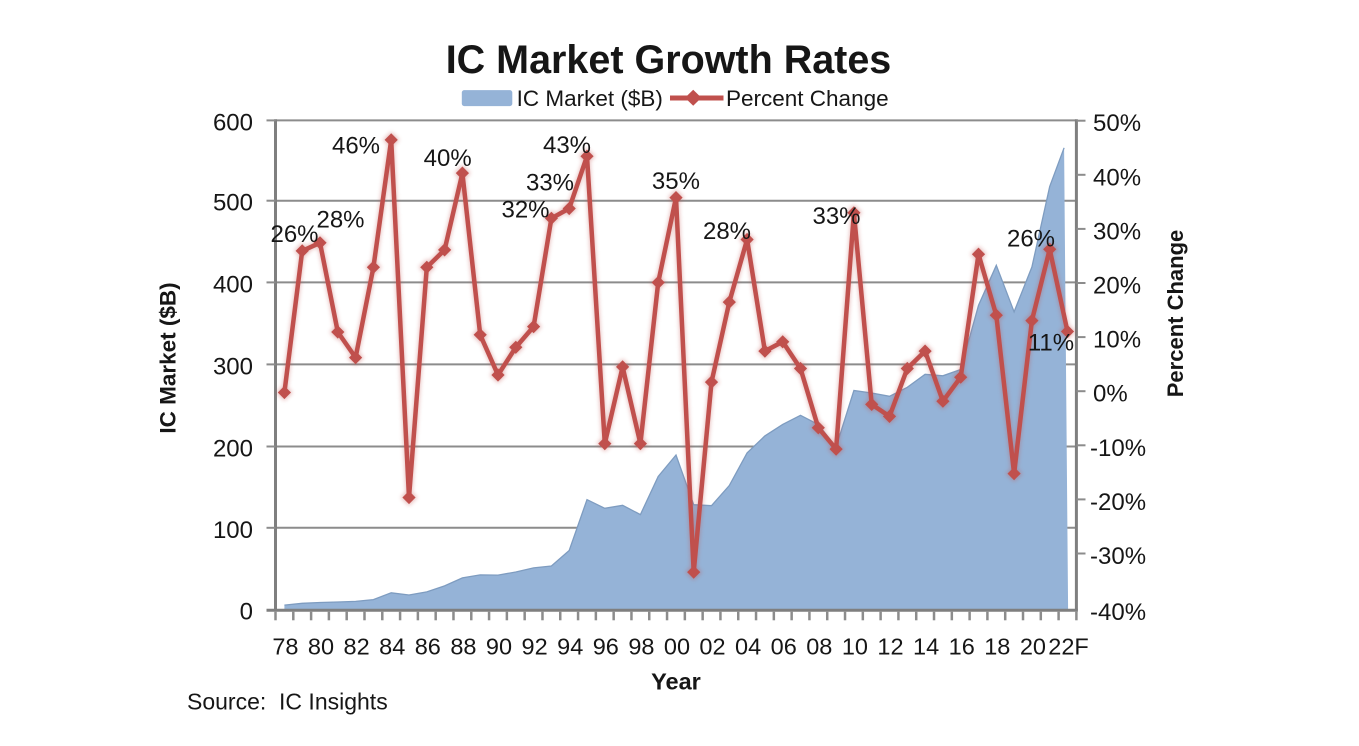 This screenshot has width=1359, height=746. Describe the element at coordinates (890, 647) in the screenshot. I see `svg-text: 12` at that location.